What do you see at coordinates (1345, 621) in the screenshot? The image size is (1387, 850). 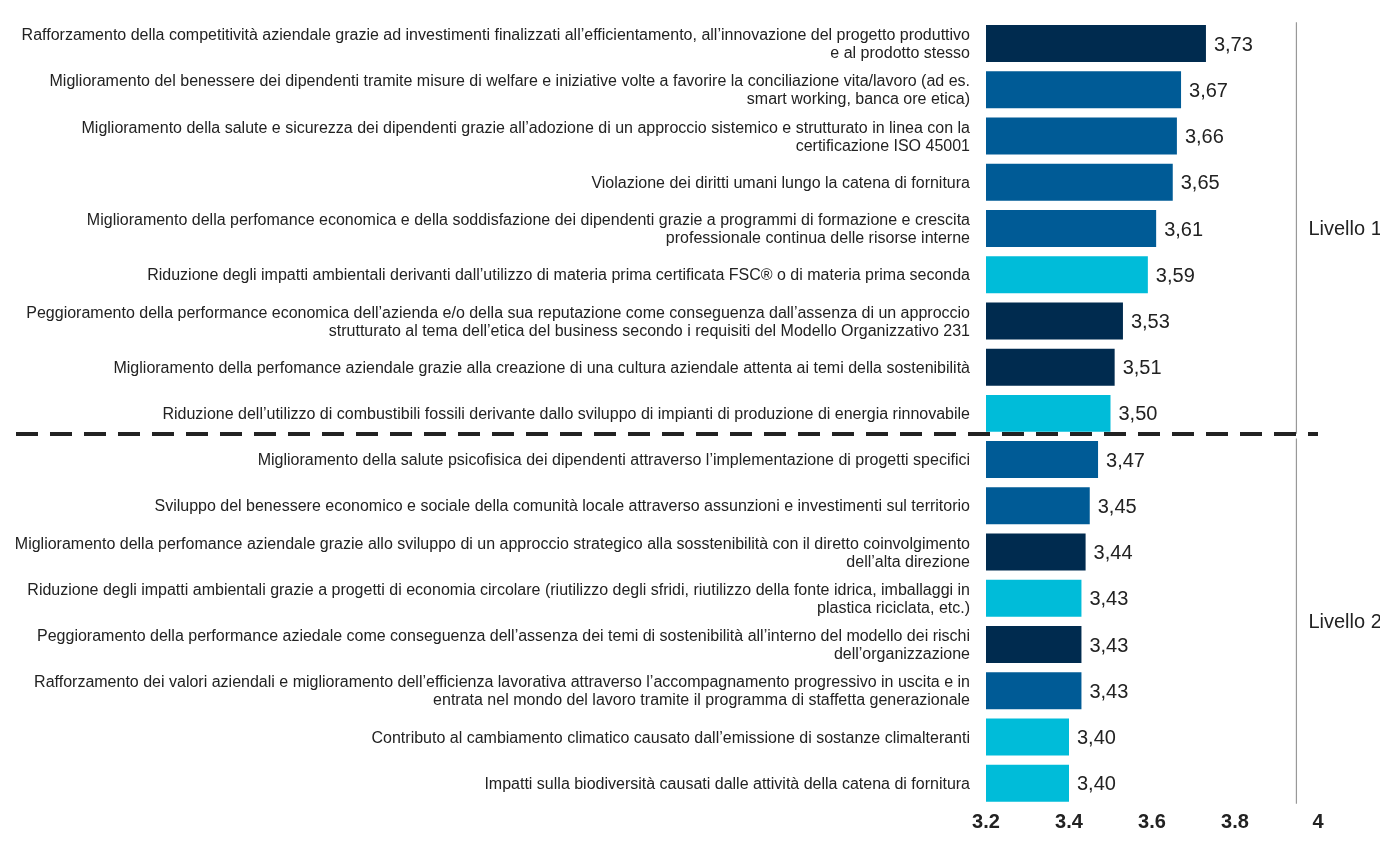 I see `annotation: Livello 2` at bounding box center [1345, 621].